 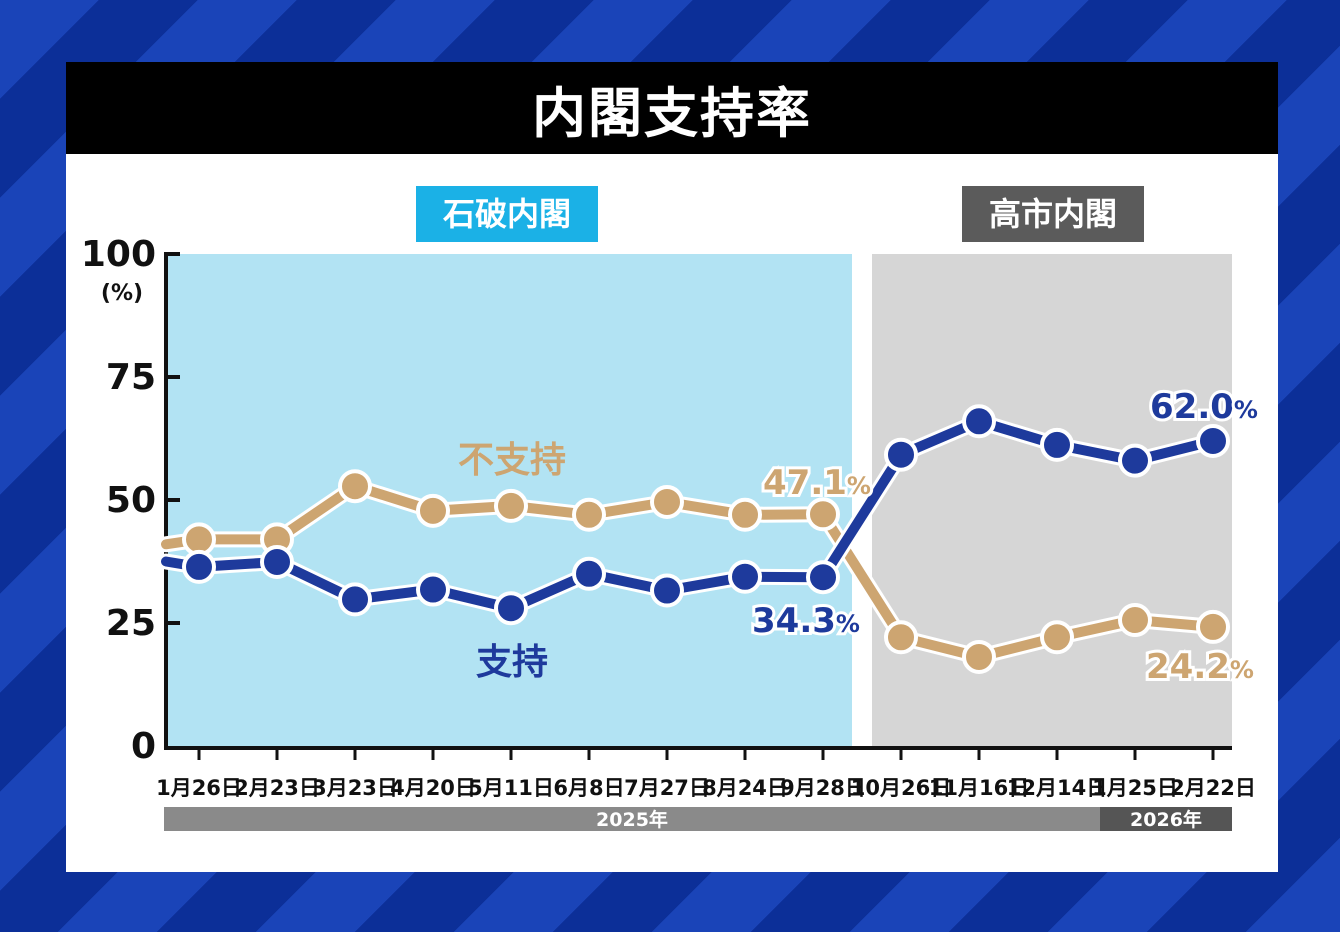 I want to click on x-tick-label: 5月11日, so click(x=511, y=788).